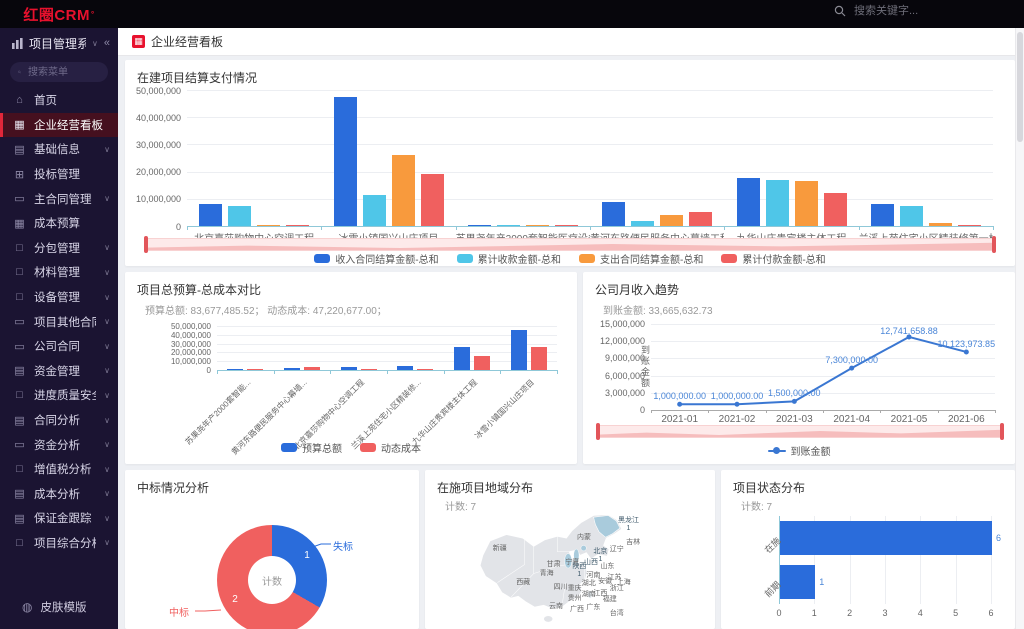  Describe the element at coordinates (729, 258) in the screenshot. I see `legend-swatch` at that location.